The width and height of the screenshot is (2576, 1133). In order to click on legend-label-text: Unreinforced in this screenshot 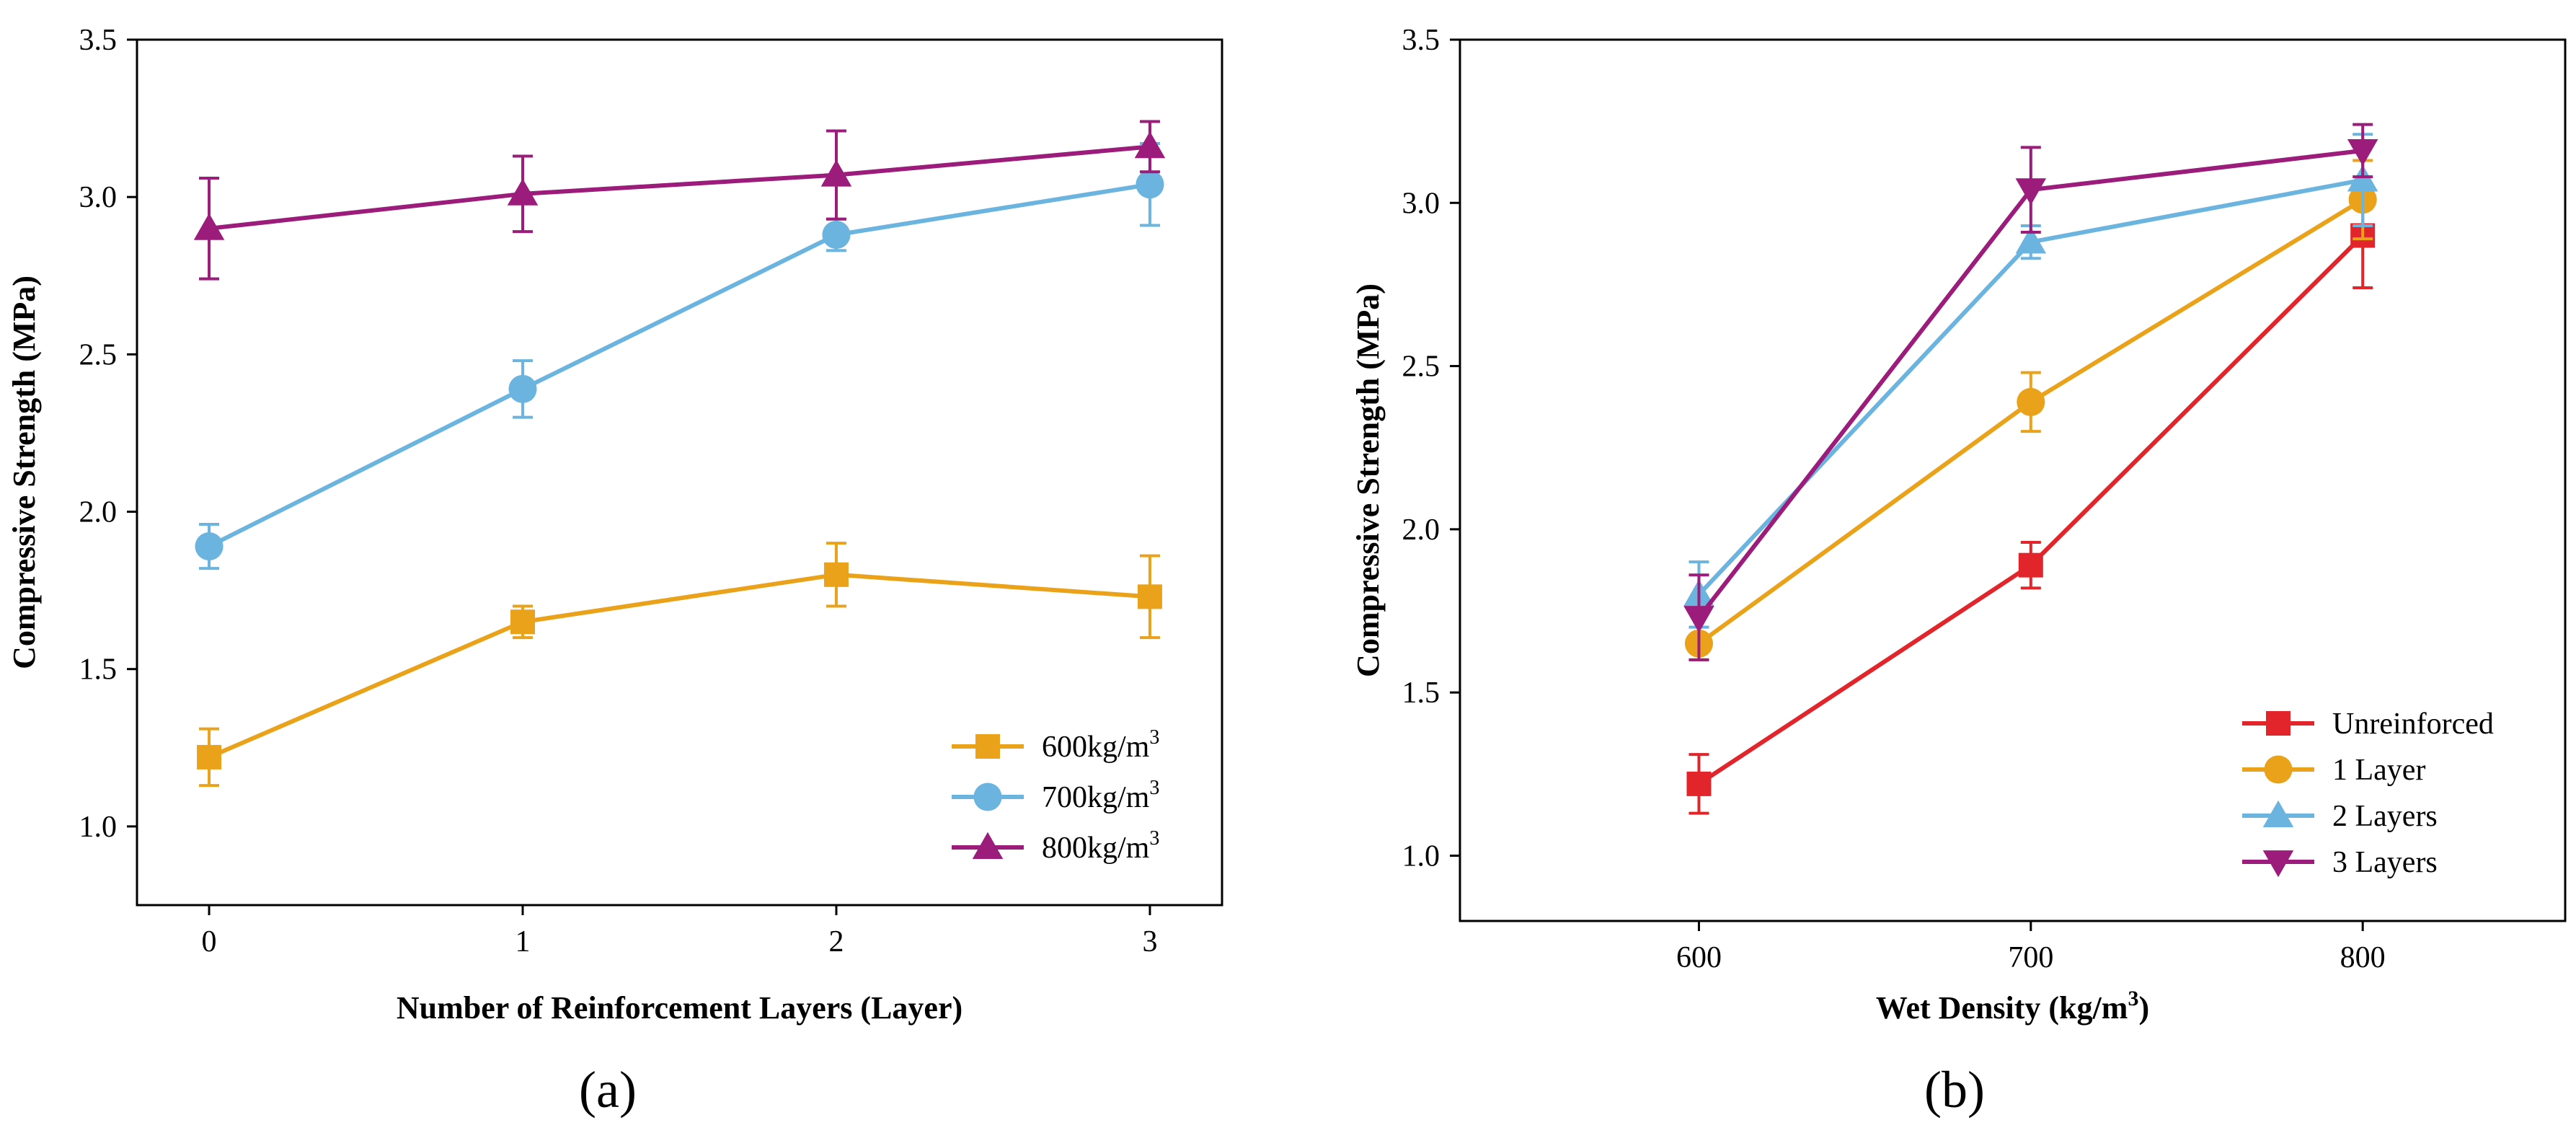, I will do `click(2413, 724)`.